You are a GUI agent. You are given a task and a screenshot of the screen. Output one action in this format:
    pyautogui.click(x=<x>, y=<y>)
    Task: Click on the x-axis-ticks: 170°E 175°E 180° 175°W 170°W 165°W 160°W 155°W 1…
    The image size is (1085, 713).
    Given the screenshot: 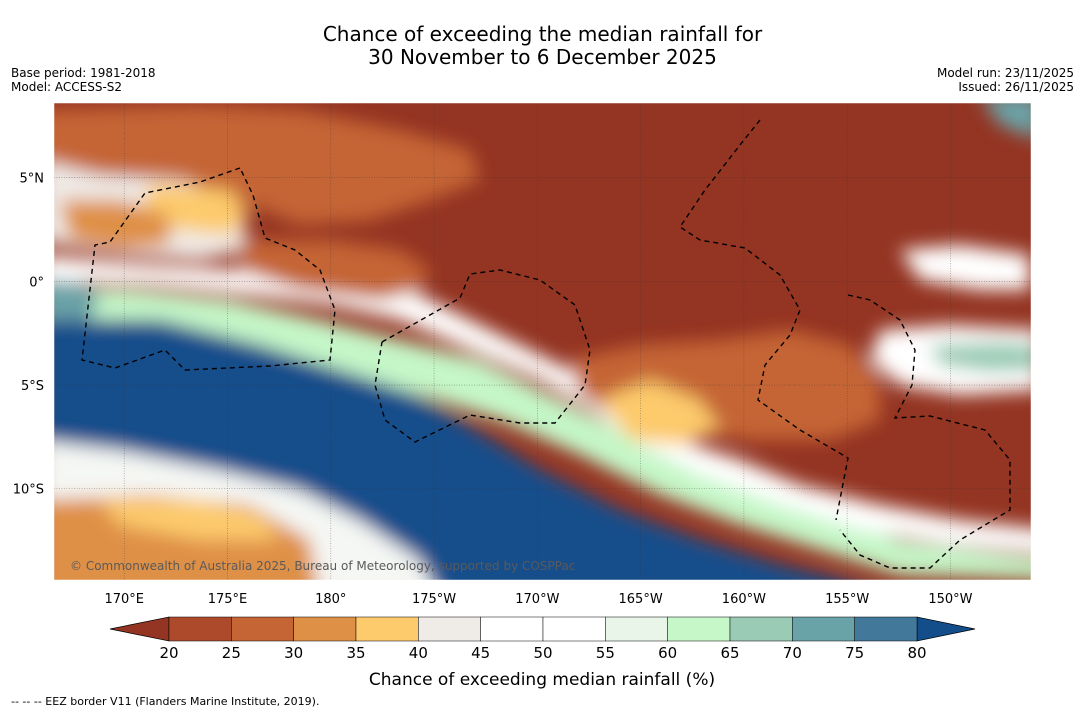 What is the action you would take?
    pyautogui.click(x=538, y=599)
    